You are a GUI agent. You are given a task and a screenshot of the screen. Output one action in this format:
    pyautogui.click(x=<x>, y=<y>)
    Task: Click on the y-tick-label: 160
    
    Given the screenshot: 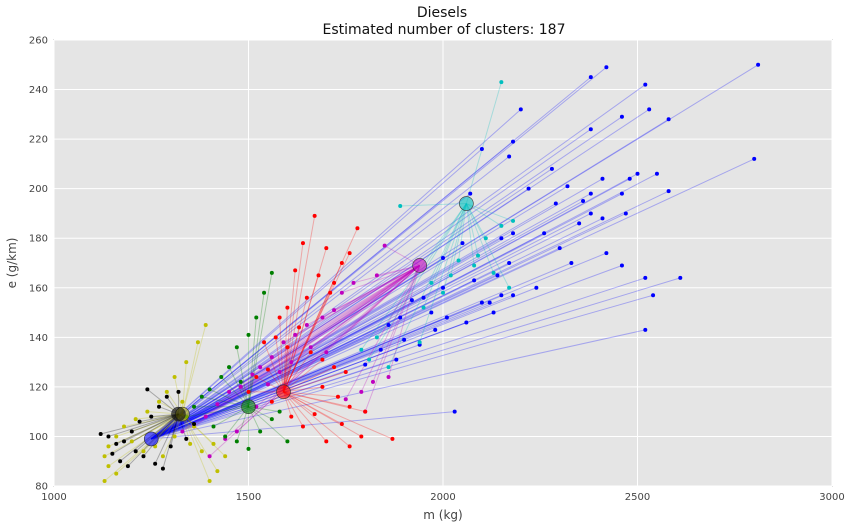 What is the action you would take?
    pyautogui.click(x=38, y=288)
    